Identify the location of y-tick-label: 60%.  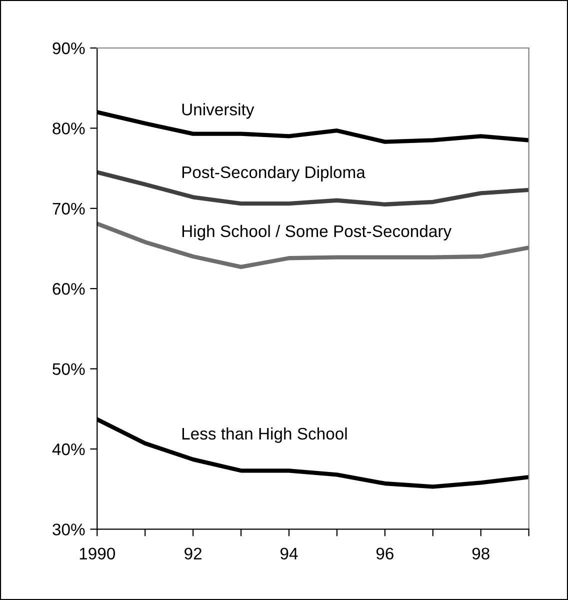
(68, 289).